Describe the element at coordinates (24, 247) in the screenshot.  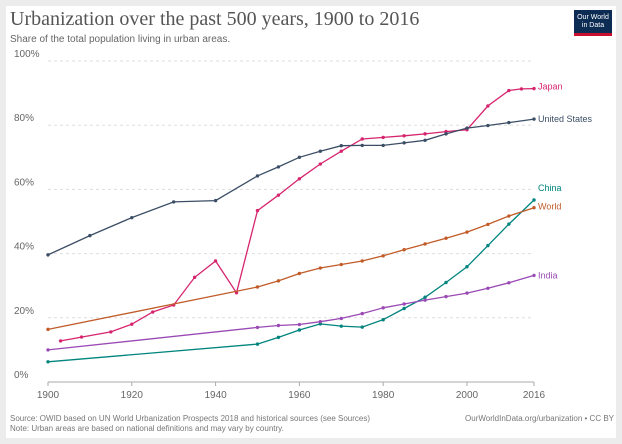
I see `y-tick-label: 40%` at that location.